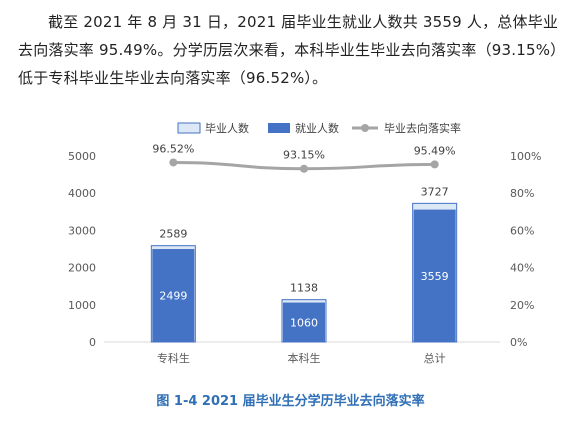  What do you see at coordinates (522, 230) in the screenshot?
I see `y-right-tick-label: 60%` at bounding box center [522, 230].